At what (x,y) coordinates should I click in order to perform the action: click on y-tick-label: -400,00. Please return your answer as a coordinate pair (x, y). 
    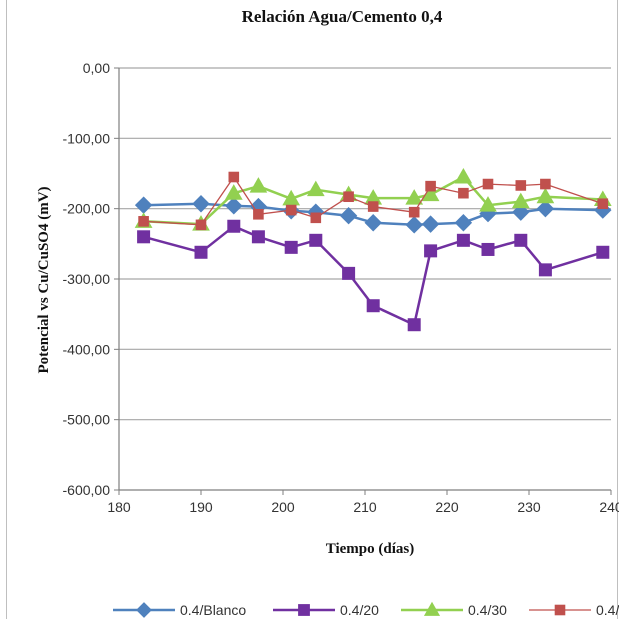
    Looking at the image, I should click on (87, 349).